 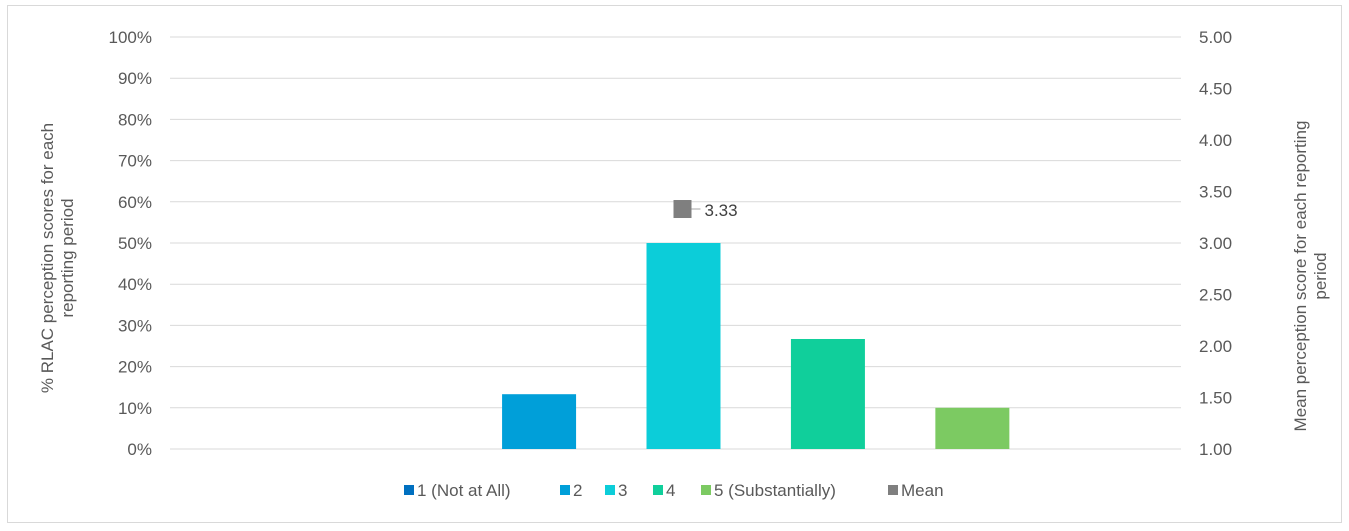 I want to click on right-axis-title-line: period, so click(x=1320, y=275).